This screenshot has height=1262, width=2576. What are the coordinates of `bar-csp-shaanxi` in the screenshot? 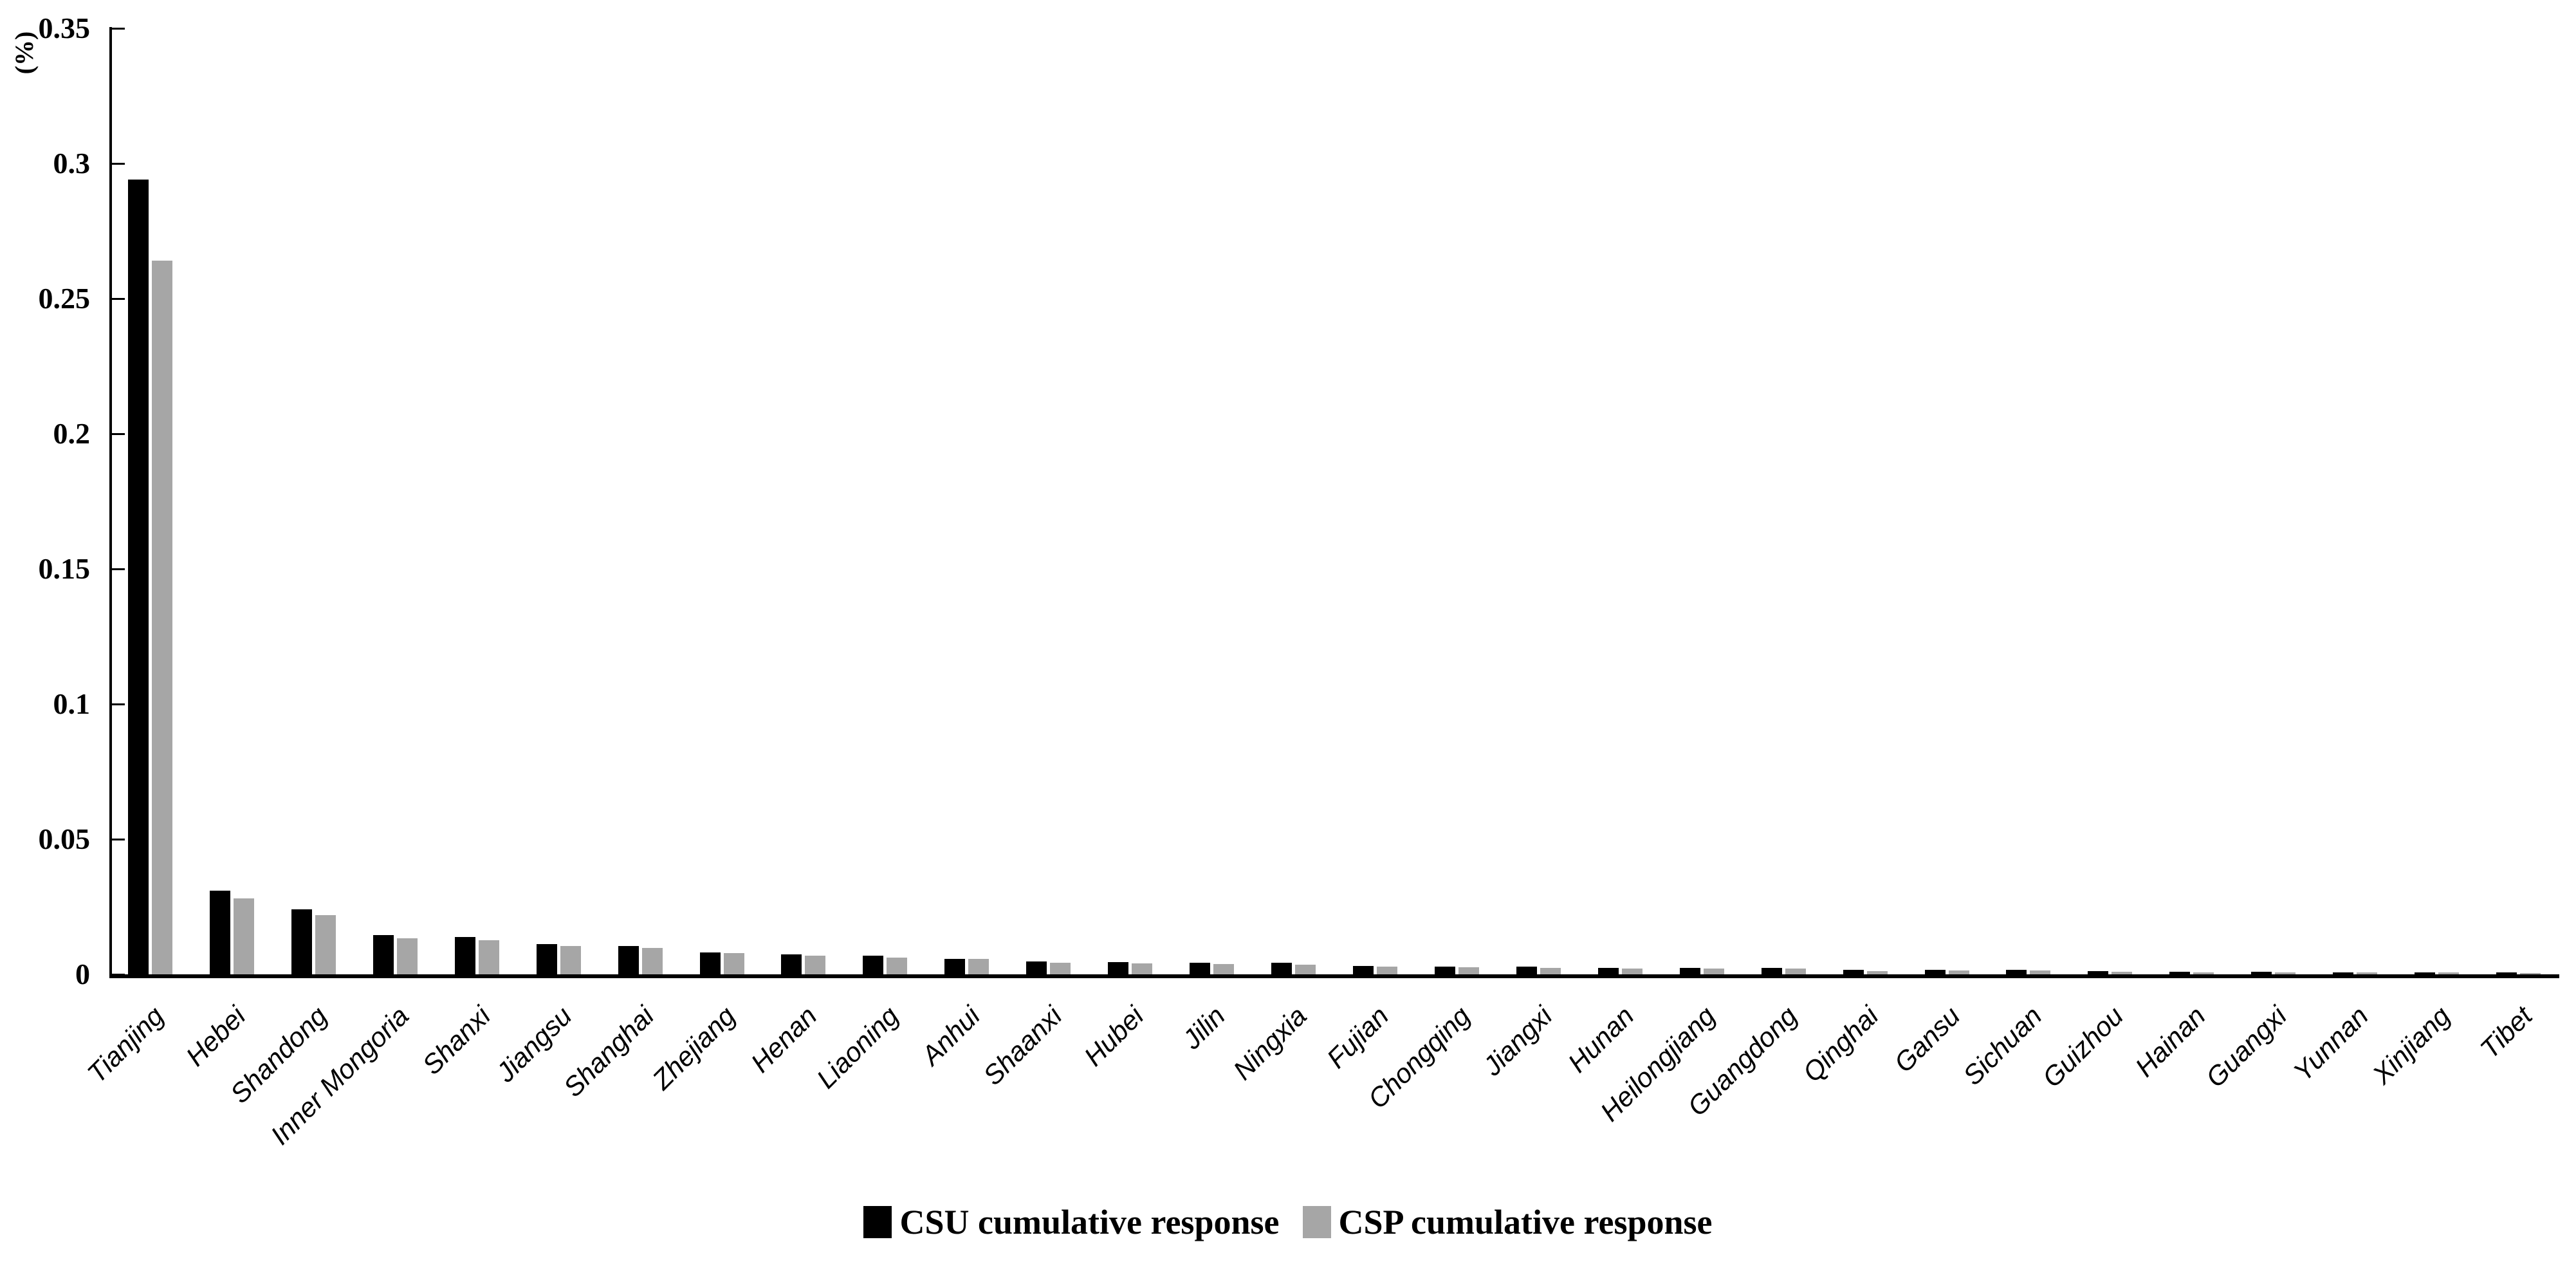 It's located at (1060, 968).